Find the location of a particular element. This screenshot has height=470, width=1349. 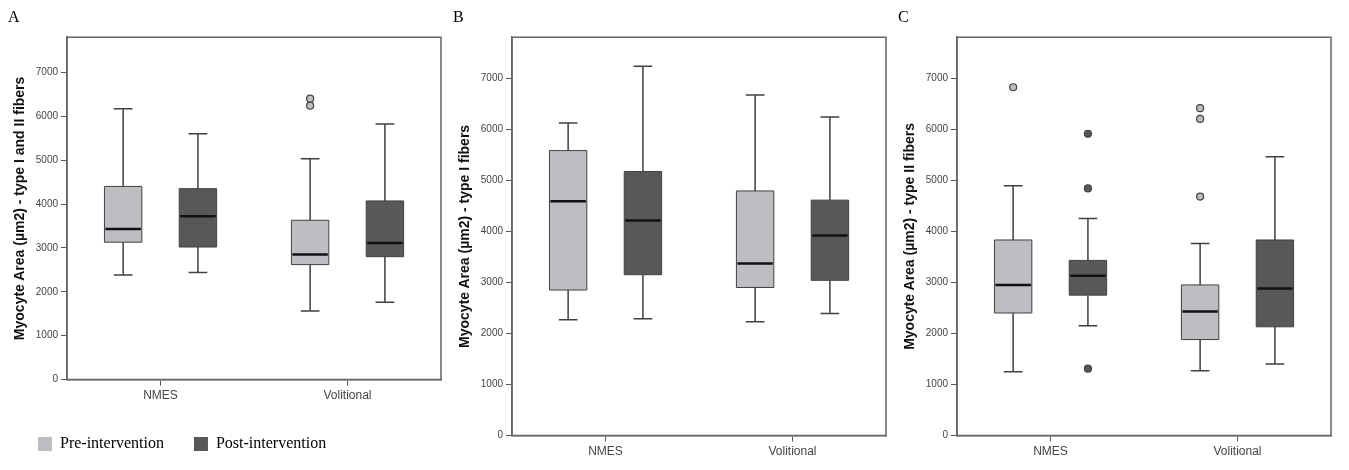

y-axis-title: Myocyte Area (µm2) - type I and II fibers is located at coordinates (19, 208).